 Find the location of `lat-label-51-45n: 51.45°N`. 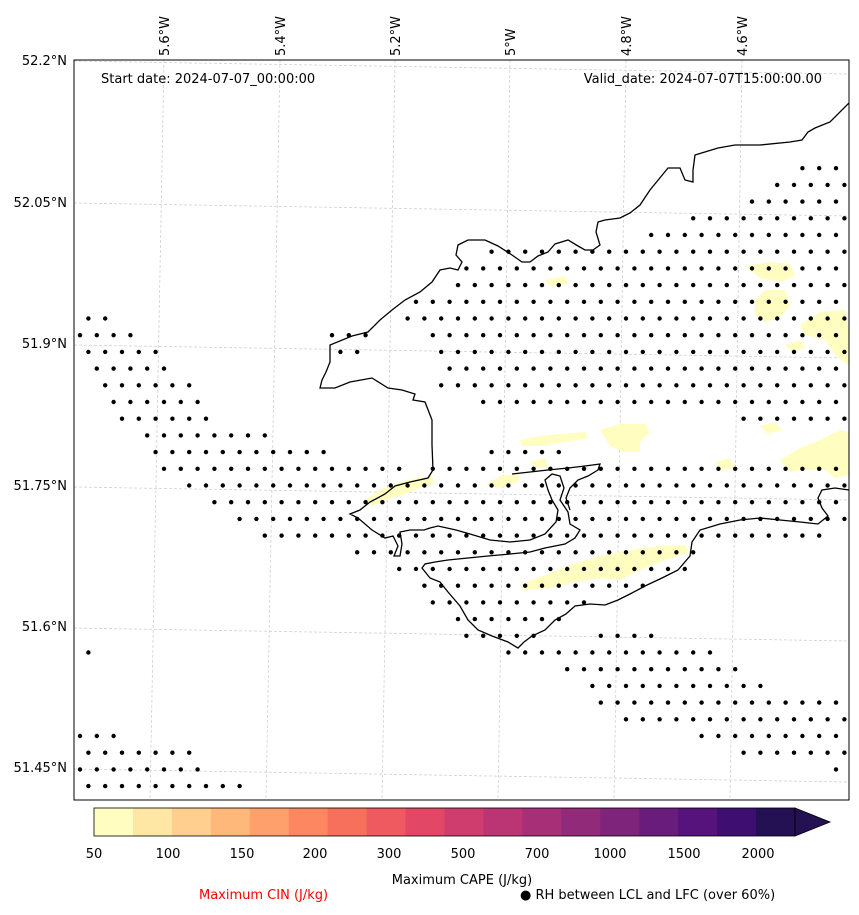

lat-label-51-45n: 51.45°N is located at coordinates (40, 768).